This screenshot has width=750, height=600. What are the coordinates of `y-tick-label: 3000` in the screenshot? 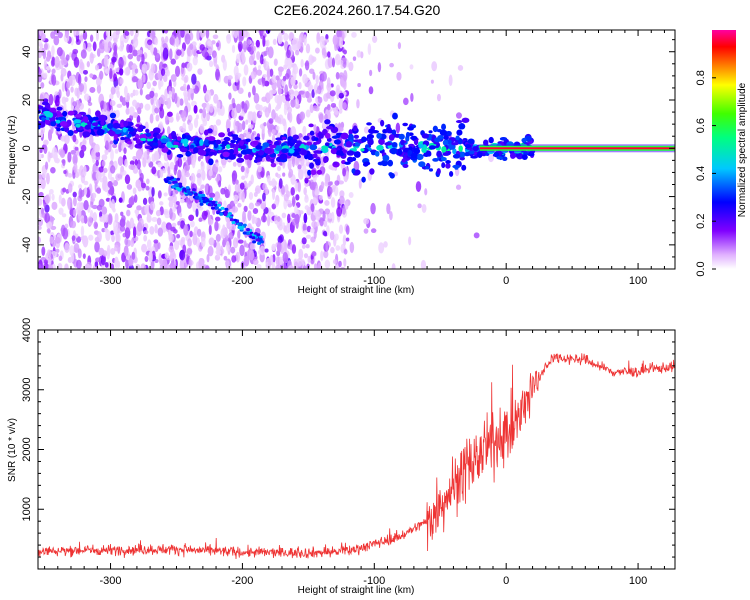 It's located at (27, 390).